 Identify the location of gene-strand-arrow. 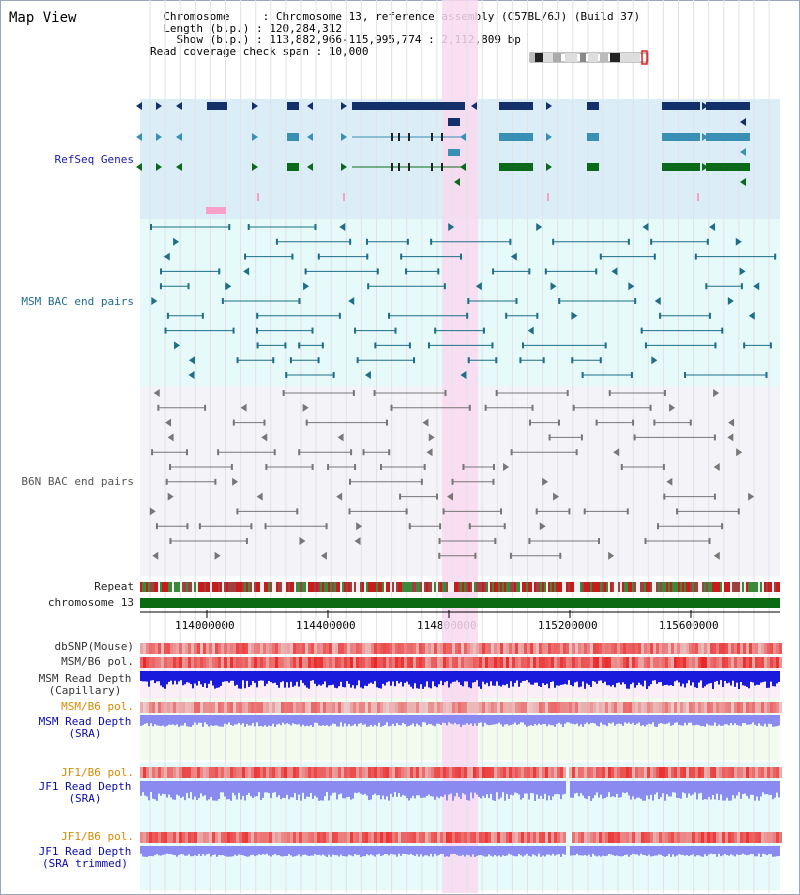
(743, 182).